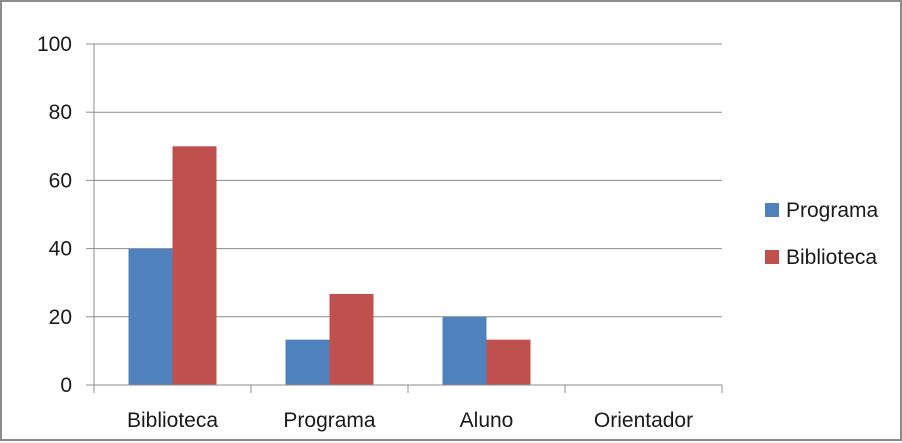 The image size is (902, 443). Describe the element at coordinates (487, 420) in the screenshot. I see `x-category-label: Aluno` at that location.